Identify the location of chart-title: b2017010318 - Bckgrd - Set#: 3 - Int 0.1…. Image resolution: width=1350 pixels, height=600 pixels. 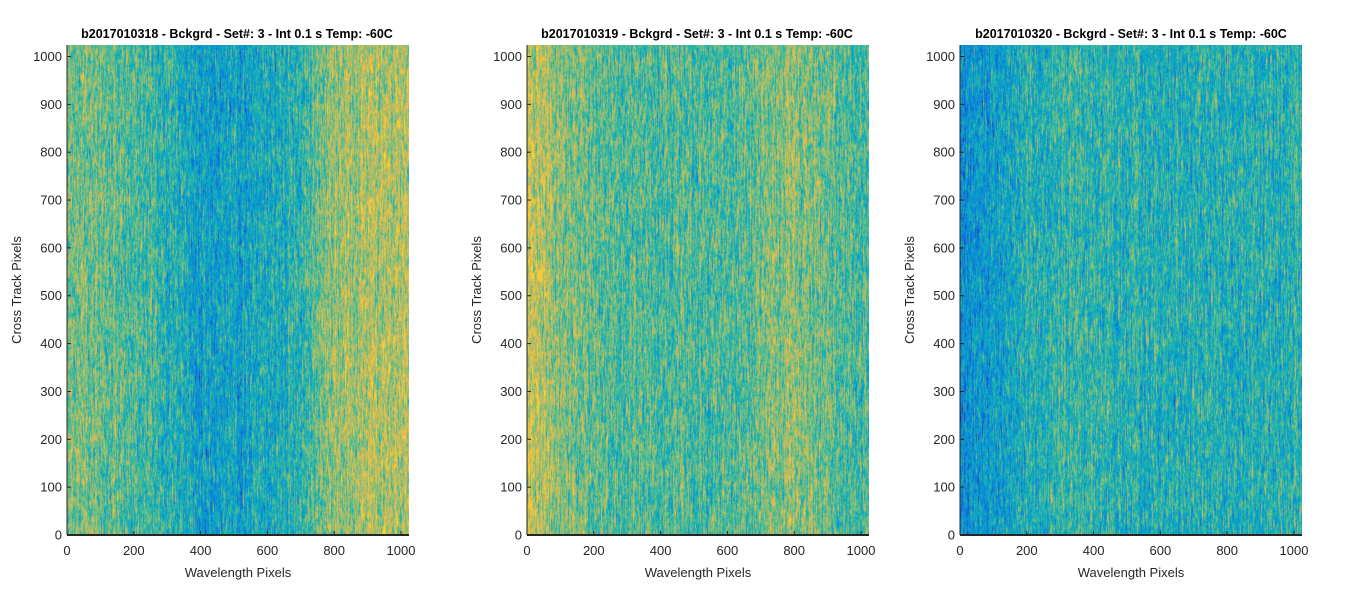
(237, 34).